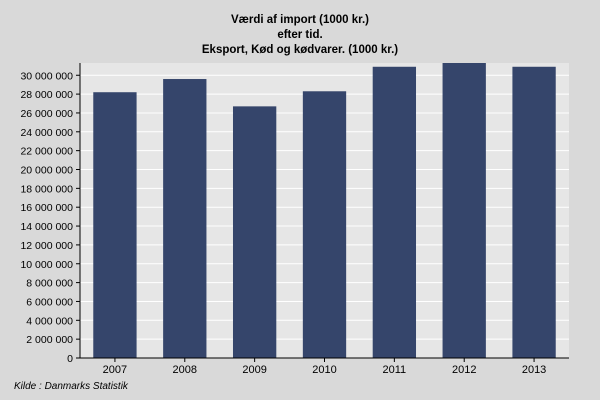  What do you see at coordinates (115, 370) in the screenshot?
I see `x-tick-label: 2007` at bounding box center [115, 370].